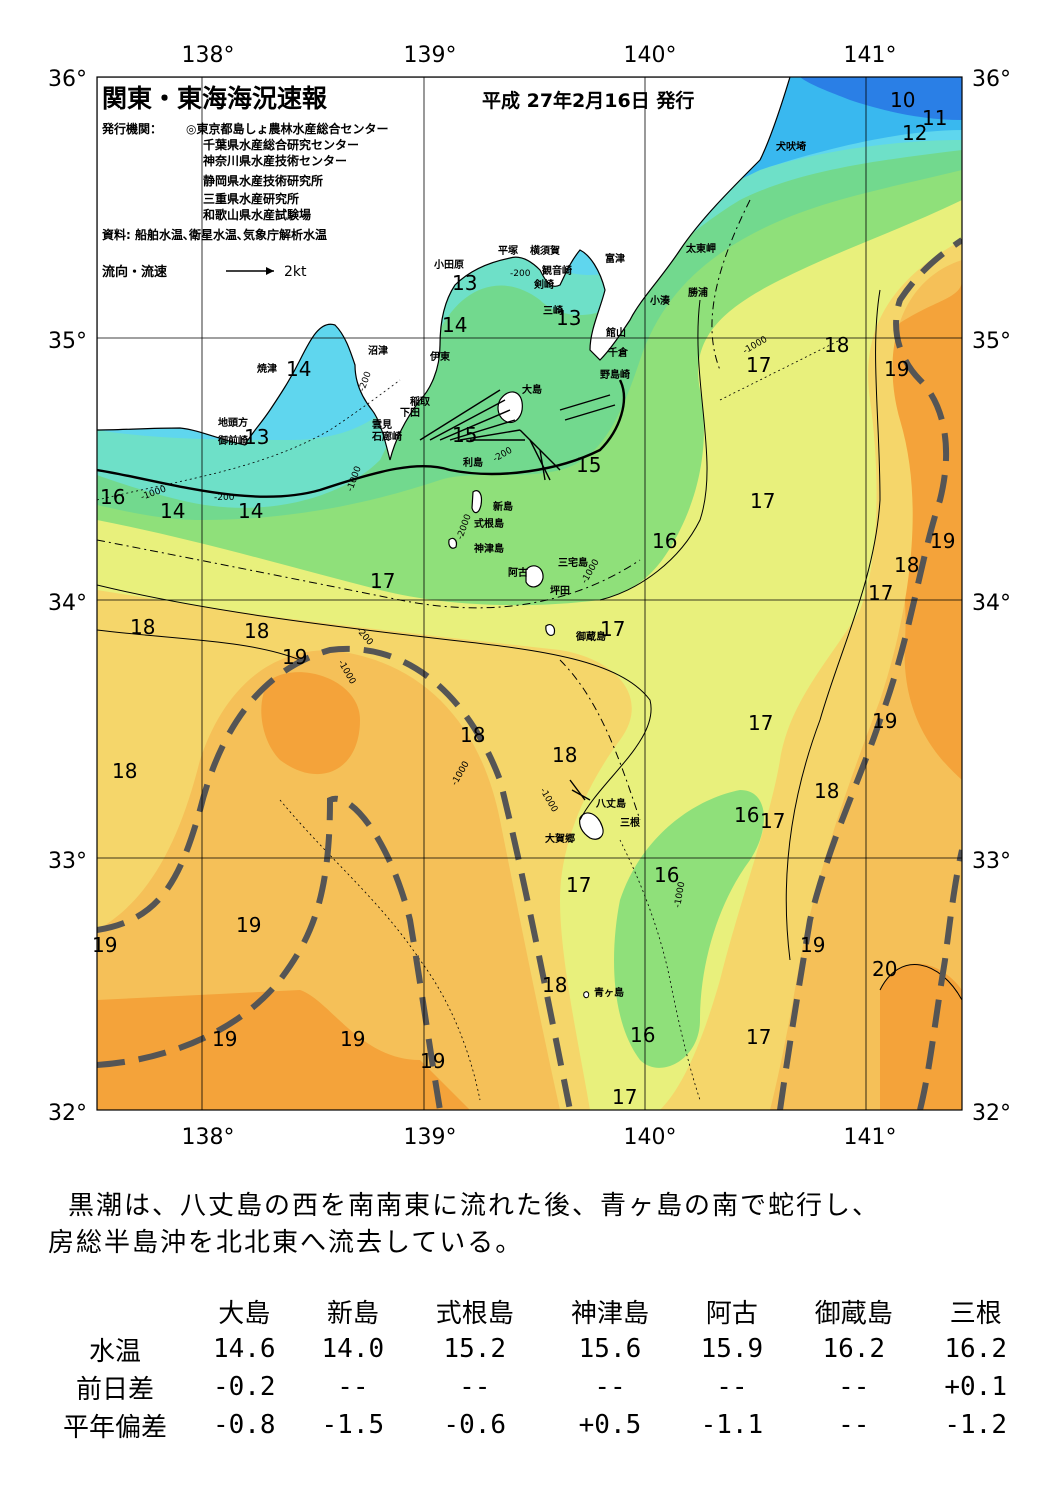 This screenshot has width=1064, height=1503. What do you see at coordinates (475, 1349) in the screenshot?
I see `table-cell: 15.2` at bounding box center [475, 1349].